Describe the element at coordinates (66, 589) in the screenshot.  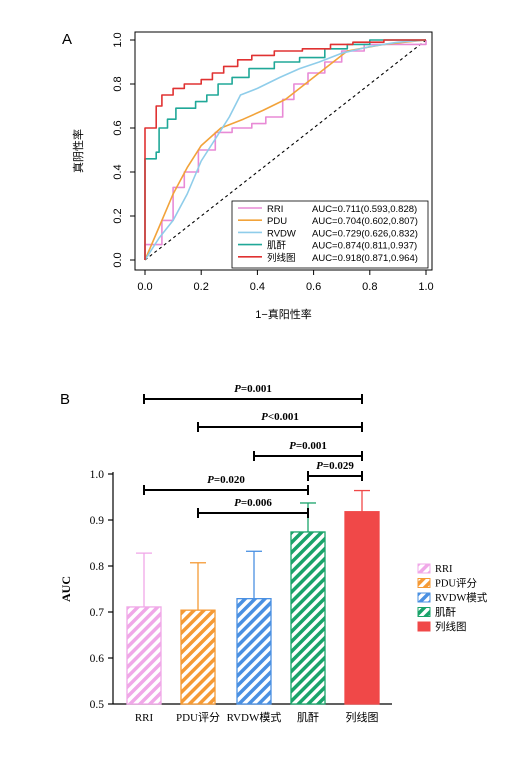
I see `bar-y-axis-label: AUC` at that location.